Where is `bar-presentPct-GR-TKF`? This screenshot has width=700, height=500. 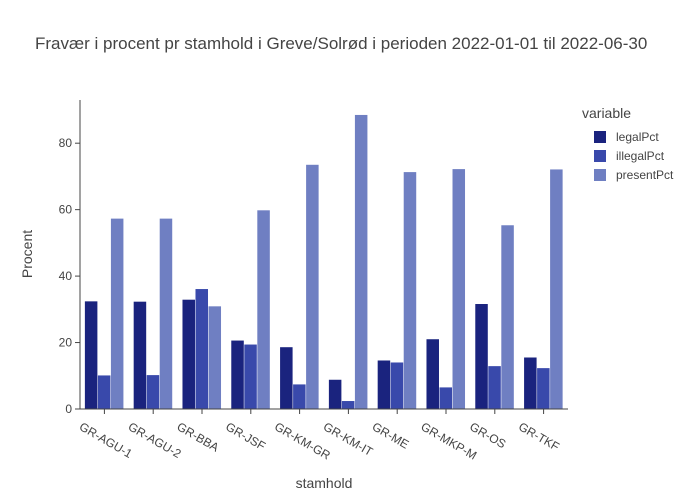 bar-presentPct-GR-TKF is located at coordinates (556, 289).